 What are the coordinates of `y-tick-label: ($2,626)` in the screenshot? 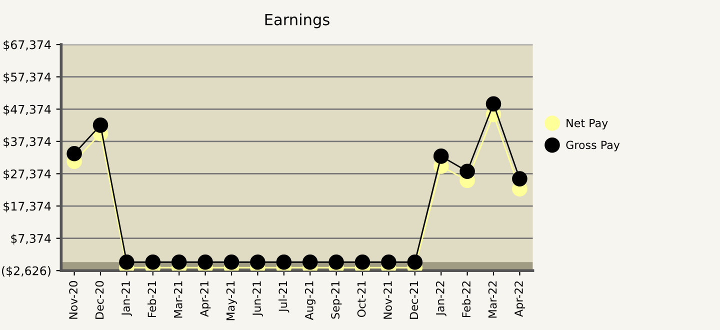 It's located at (26, 271).